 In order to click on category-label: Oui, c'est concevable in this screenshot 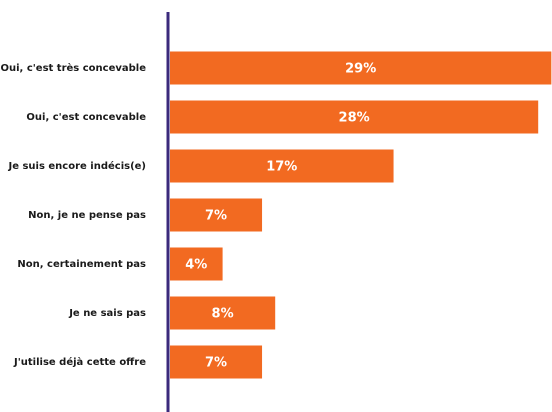, I will do `click(86, 117)`.